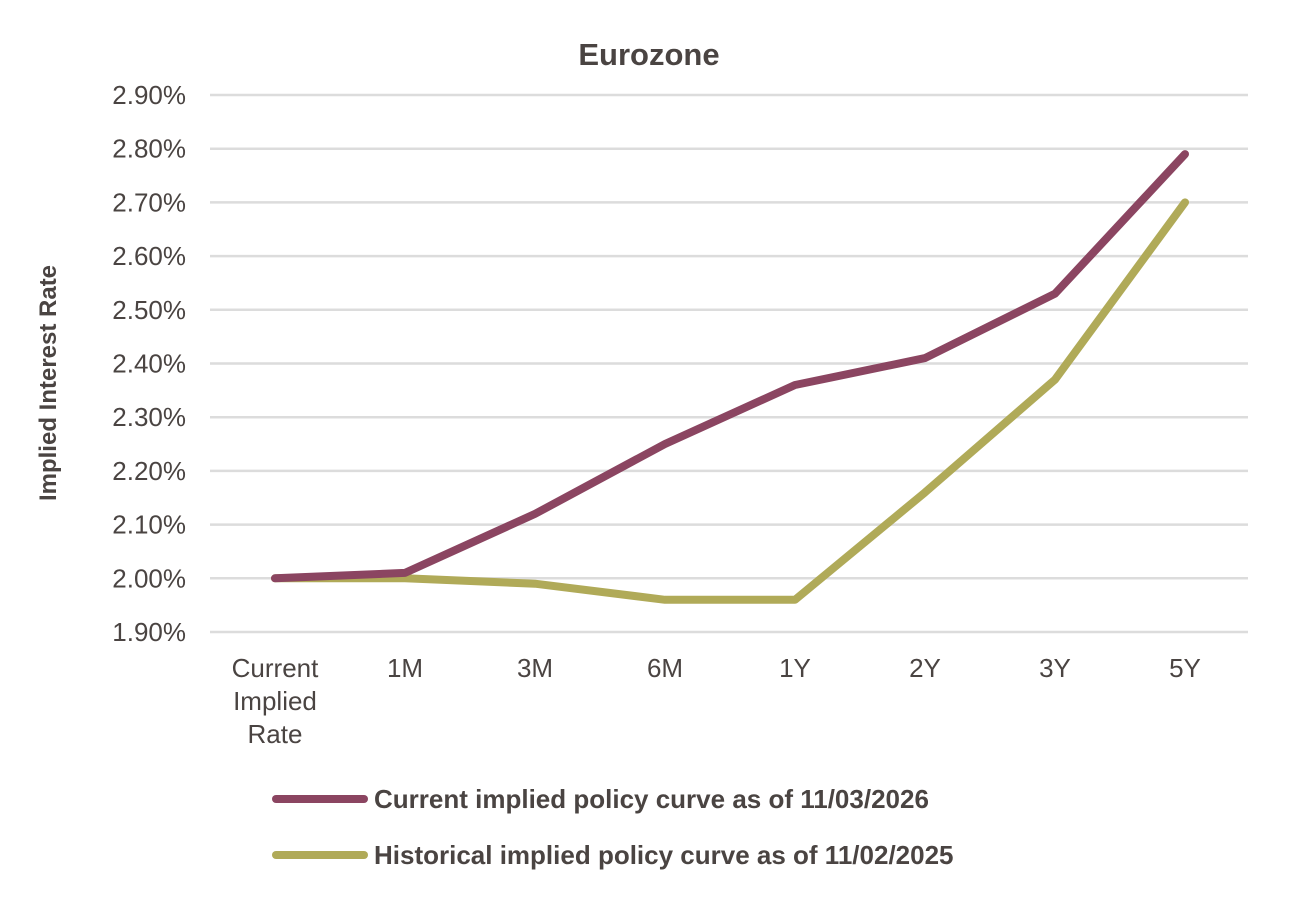 Image resolution: width=1299 pixels, height=909 pixels. I want to click on y-tick-label: 2.20%, so click(149, 471).